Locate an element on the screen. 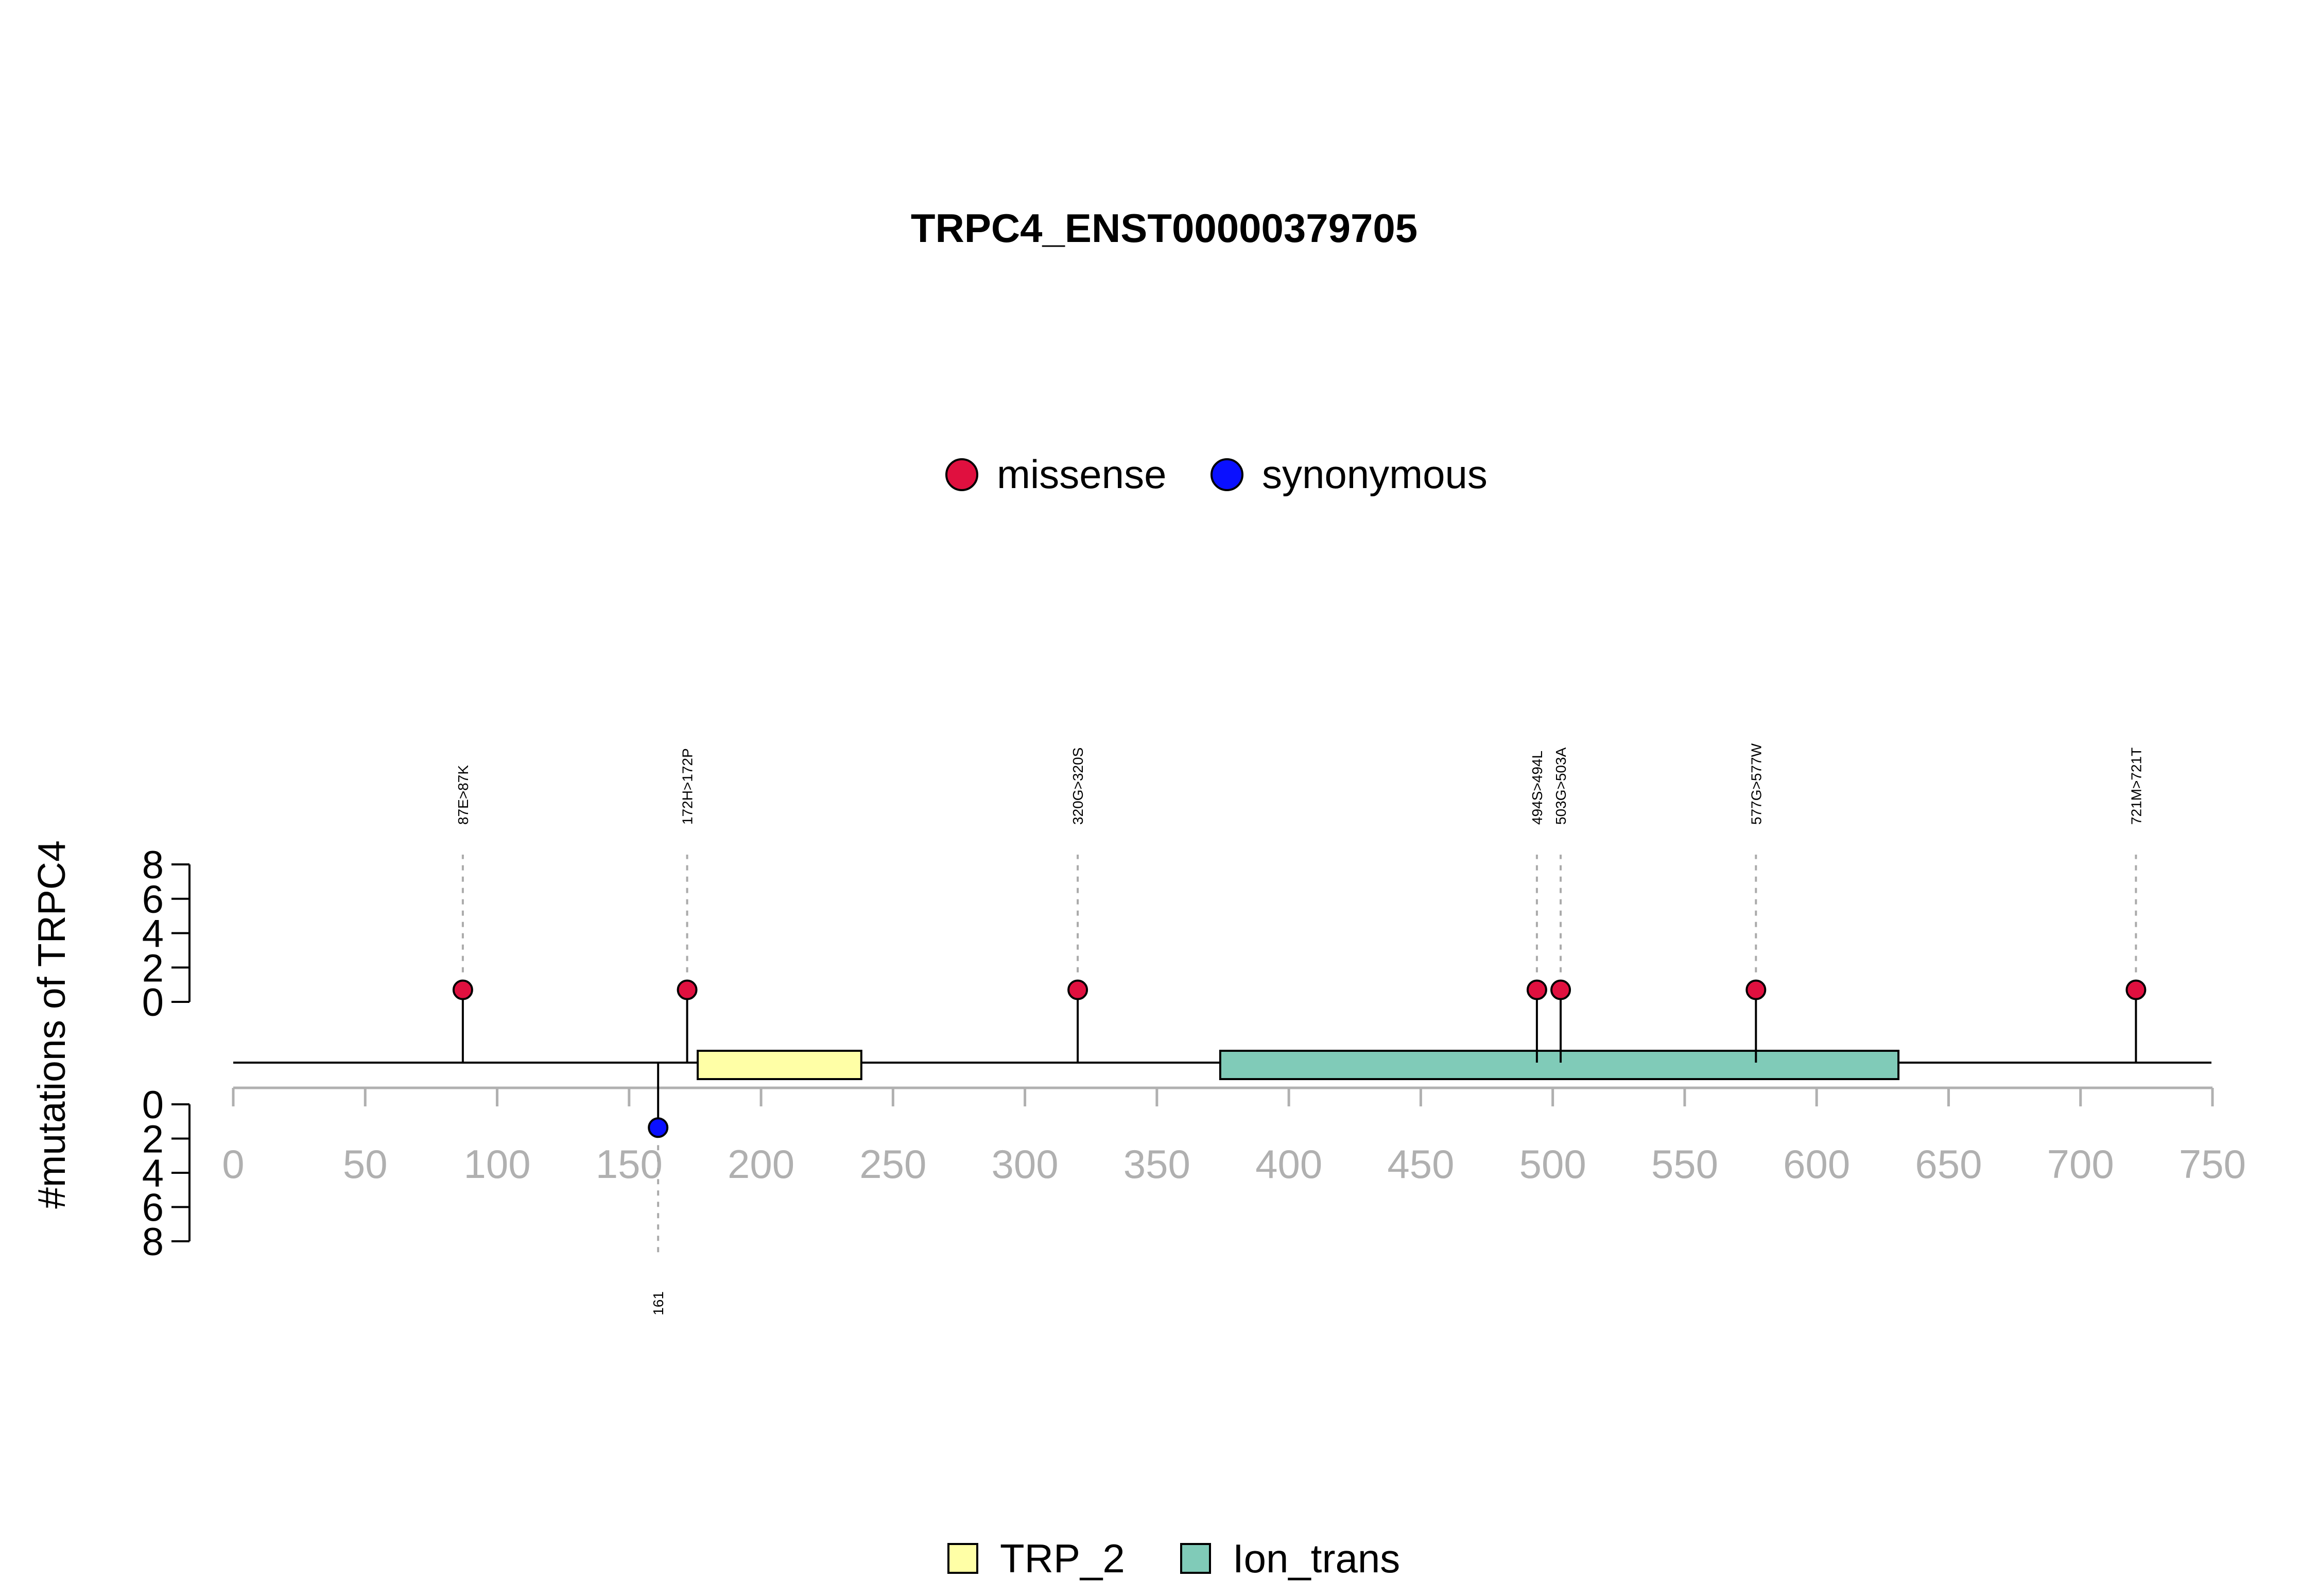  y-bottom-tick-label: 2 is located at coordinates (153, 1139).